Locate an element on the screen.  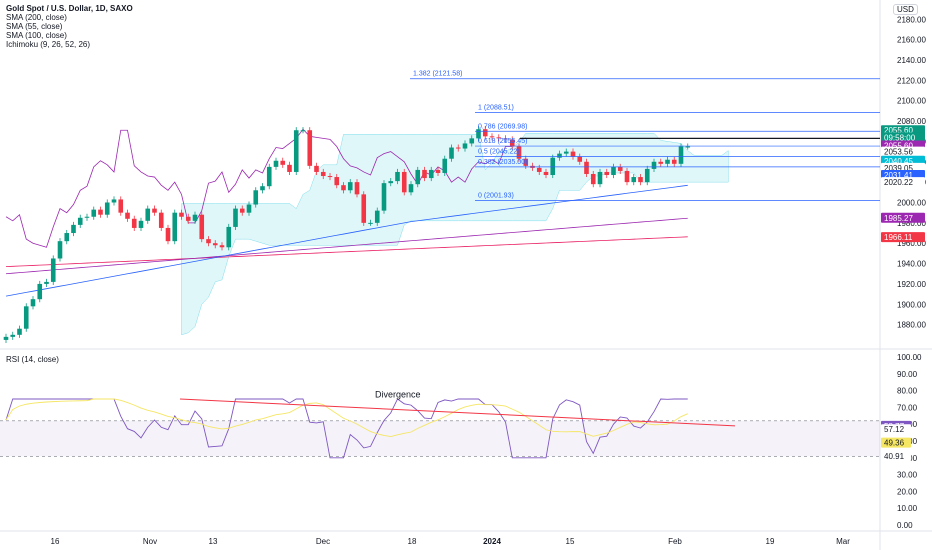
rsi-title: RSI (14, close) is located at coordinates (32, 359).